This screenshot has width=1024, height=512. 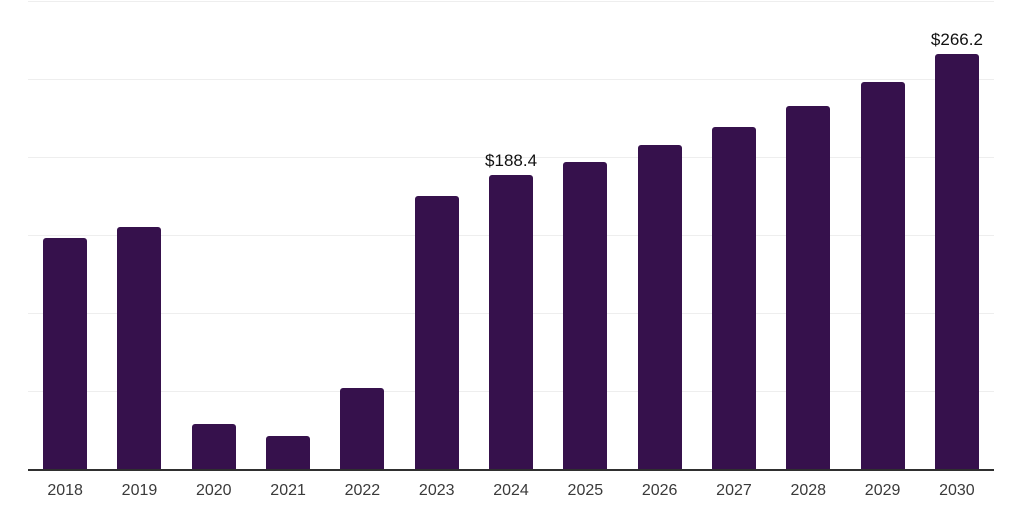 I want to click on x-tick-label-2026: 2026, so click(x=659, y=490).